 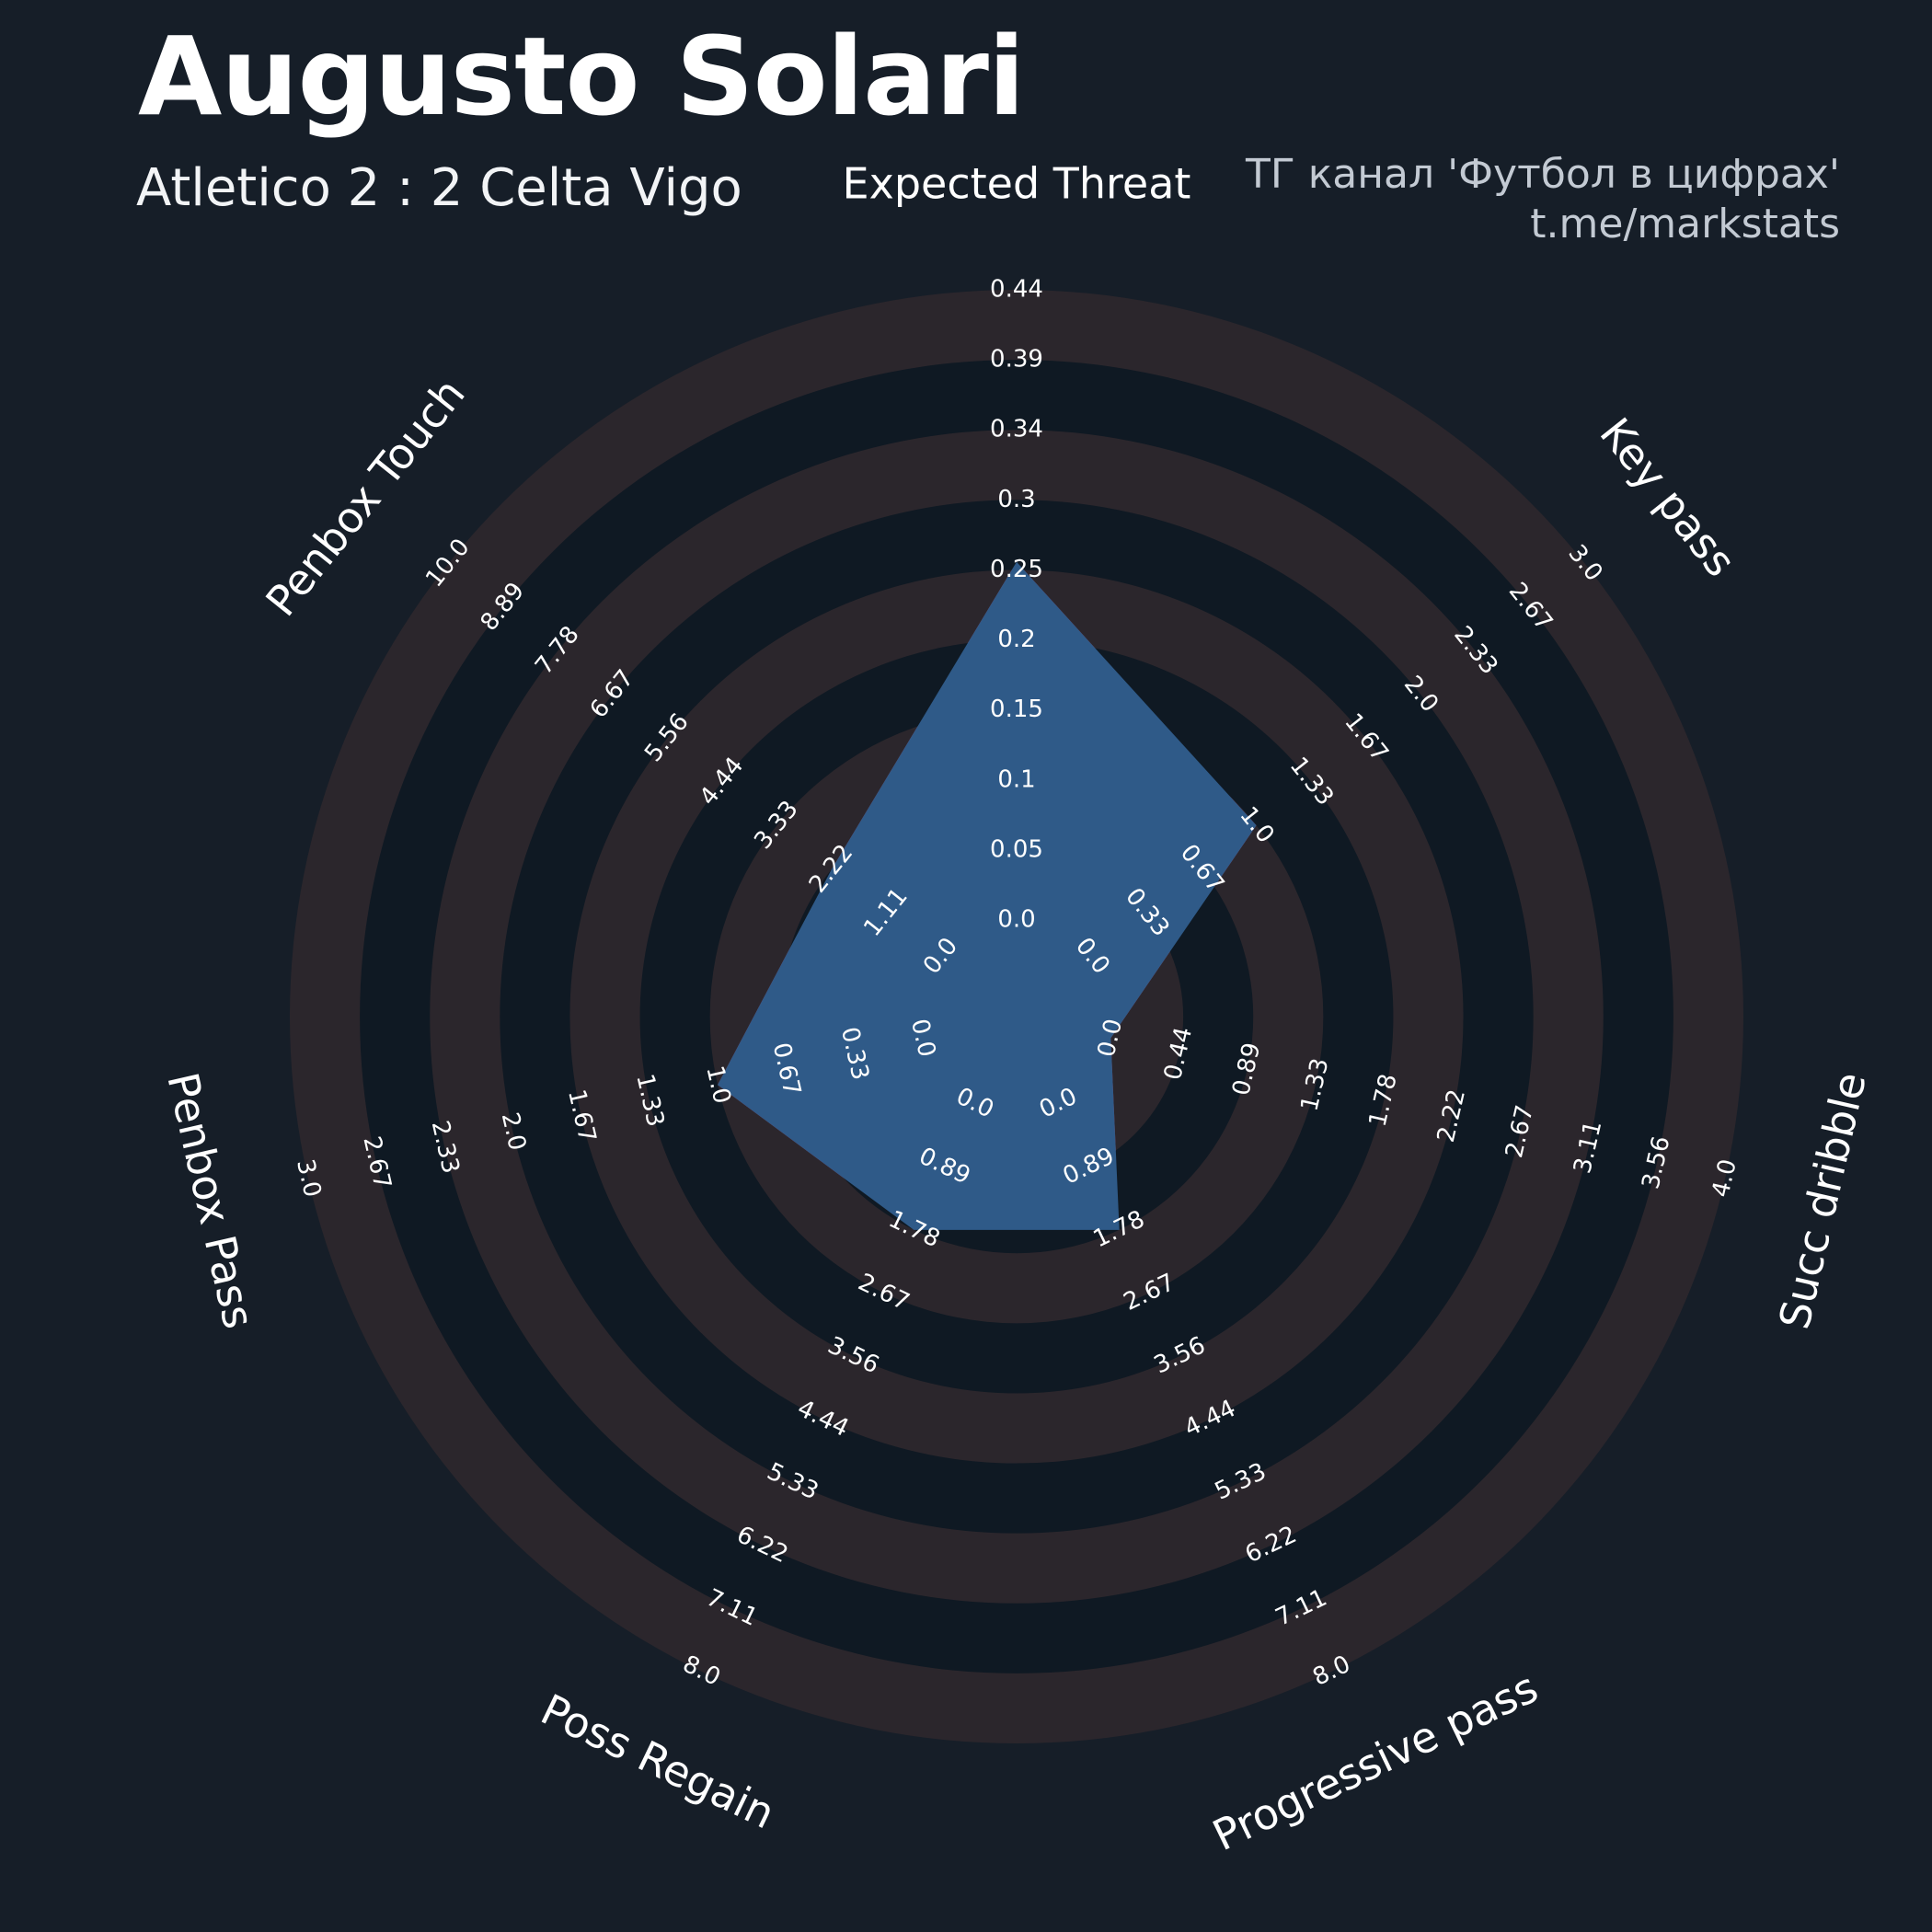 What do you see at coordinates (658, 1762) in the screenshot?
I see `radar-axis-label: Poss Regain` at bounding box center [658, 1762].